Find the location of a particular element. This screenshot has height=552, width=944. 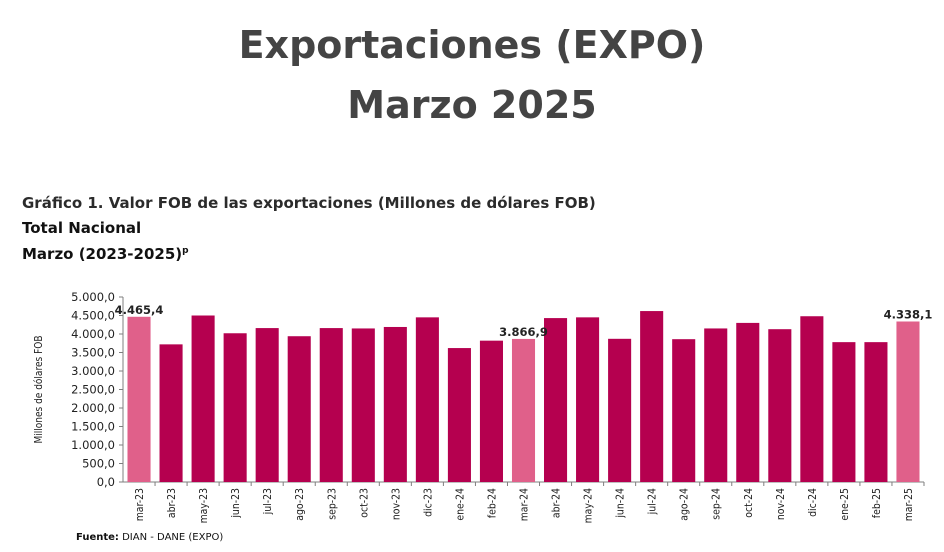

x-tick-label: dic-24 is located at coordinates (813, 502).